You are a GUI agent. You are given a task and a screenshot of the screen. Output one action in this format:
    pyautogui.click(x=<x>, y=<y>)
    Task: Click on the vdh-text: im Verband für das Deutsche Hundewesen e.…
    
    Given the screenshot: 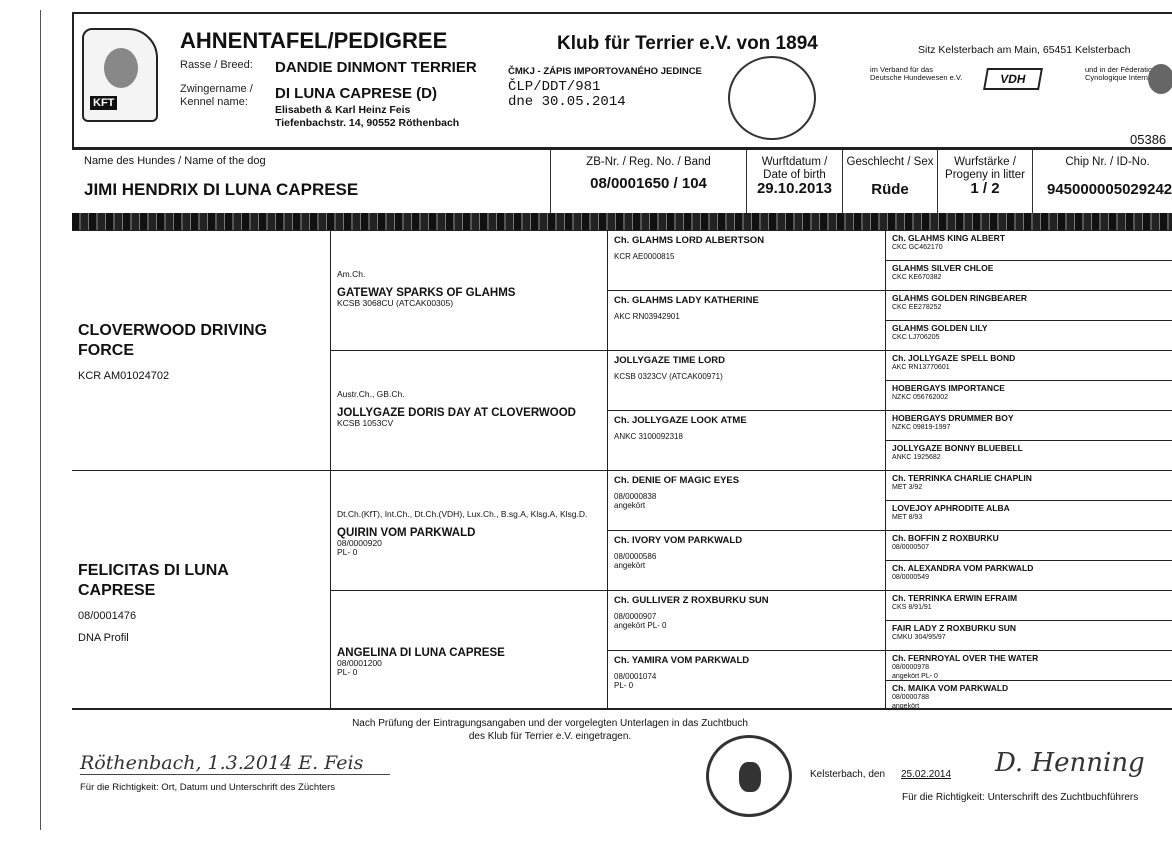 What is the action you would take?
    pyautogui.click(x=916, y=74)
    